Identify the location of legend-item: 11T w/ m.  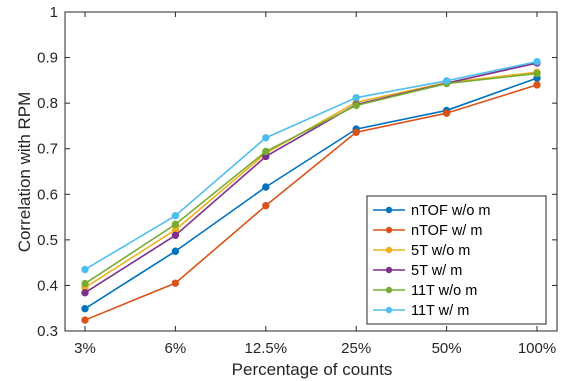
(421, 311).